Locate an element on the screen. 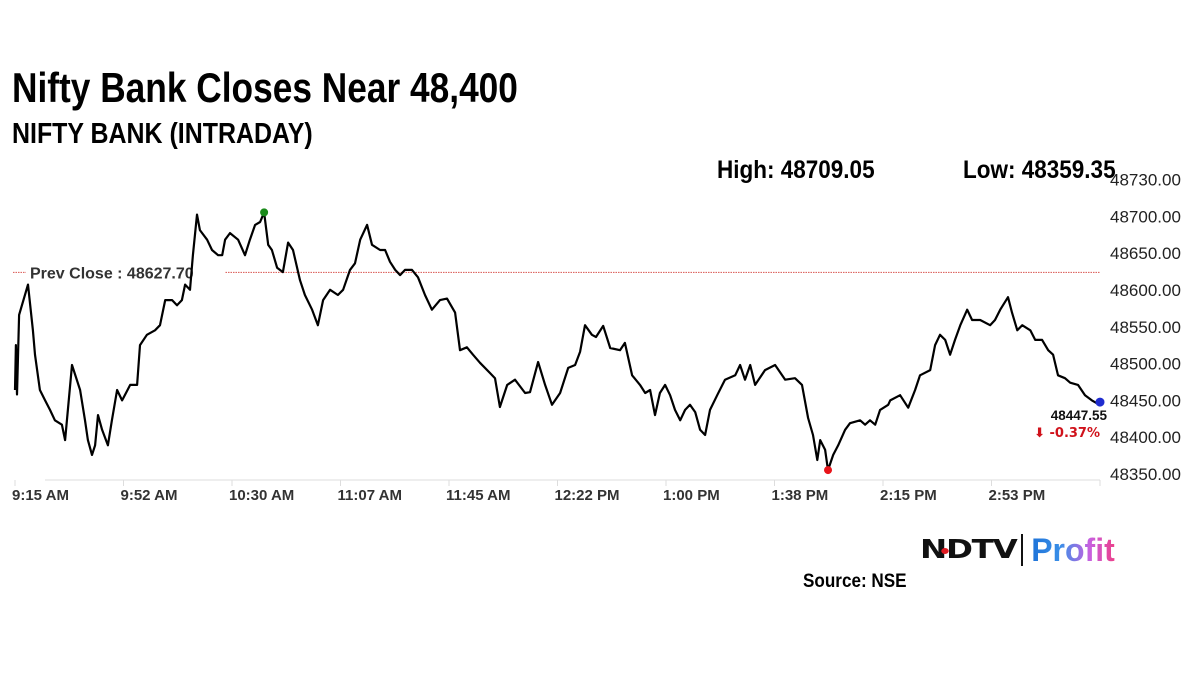  page-title: Nifty Bank Closes Near 48,400 is located at coordinates (265, 87).